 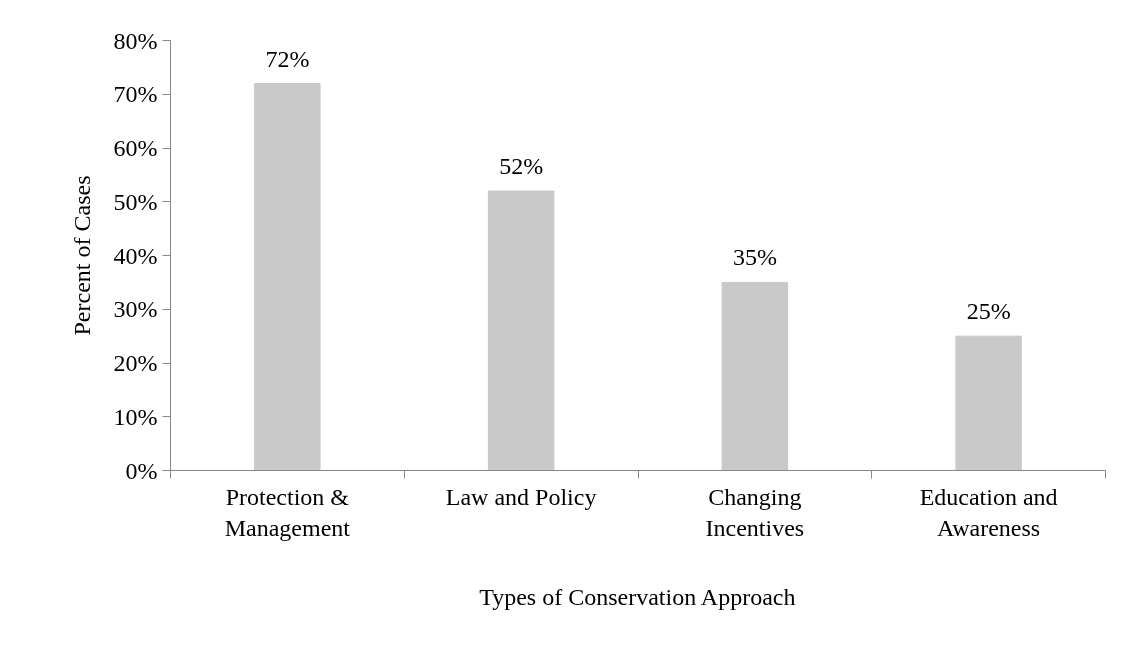 What do you see at coordinates (754, 257) in the screenshot?
I see `data-label: 35%` at bounding box center [754, 257].